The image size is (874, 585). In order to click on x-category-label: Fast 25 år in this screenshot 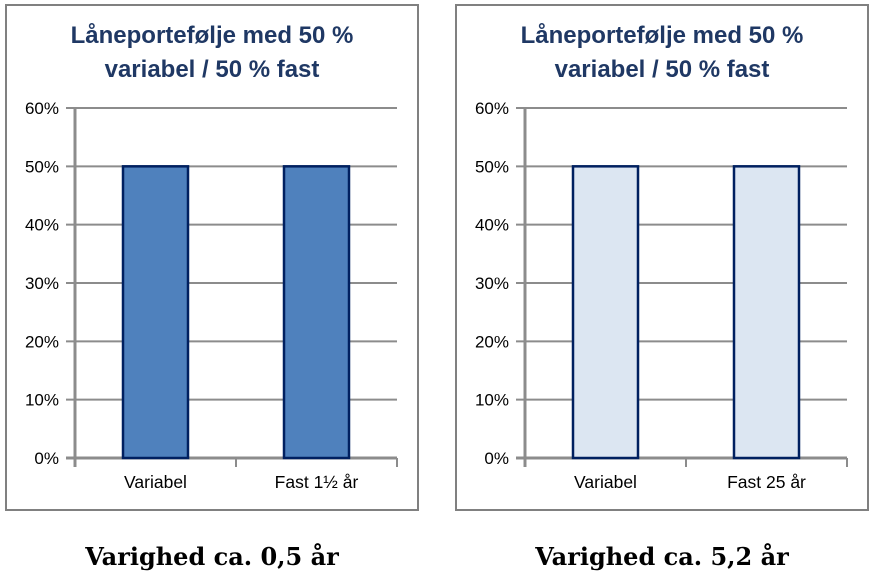, I will do `click(766, 482)`.